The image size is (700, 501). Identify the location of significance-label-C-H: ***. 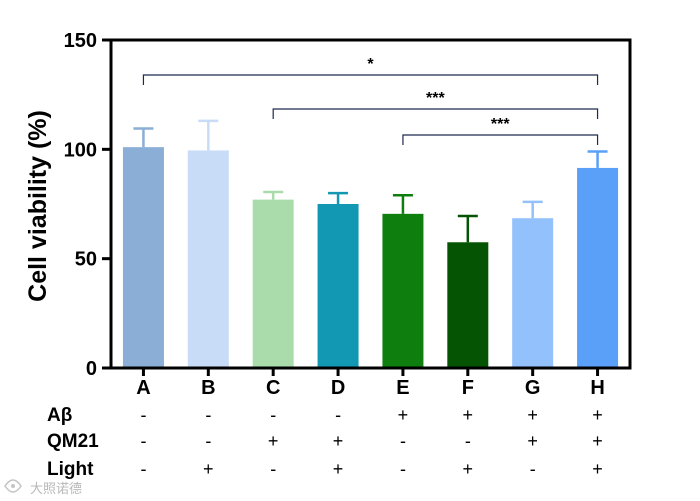
(435, 98).